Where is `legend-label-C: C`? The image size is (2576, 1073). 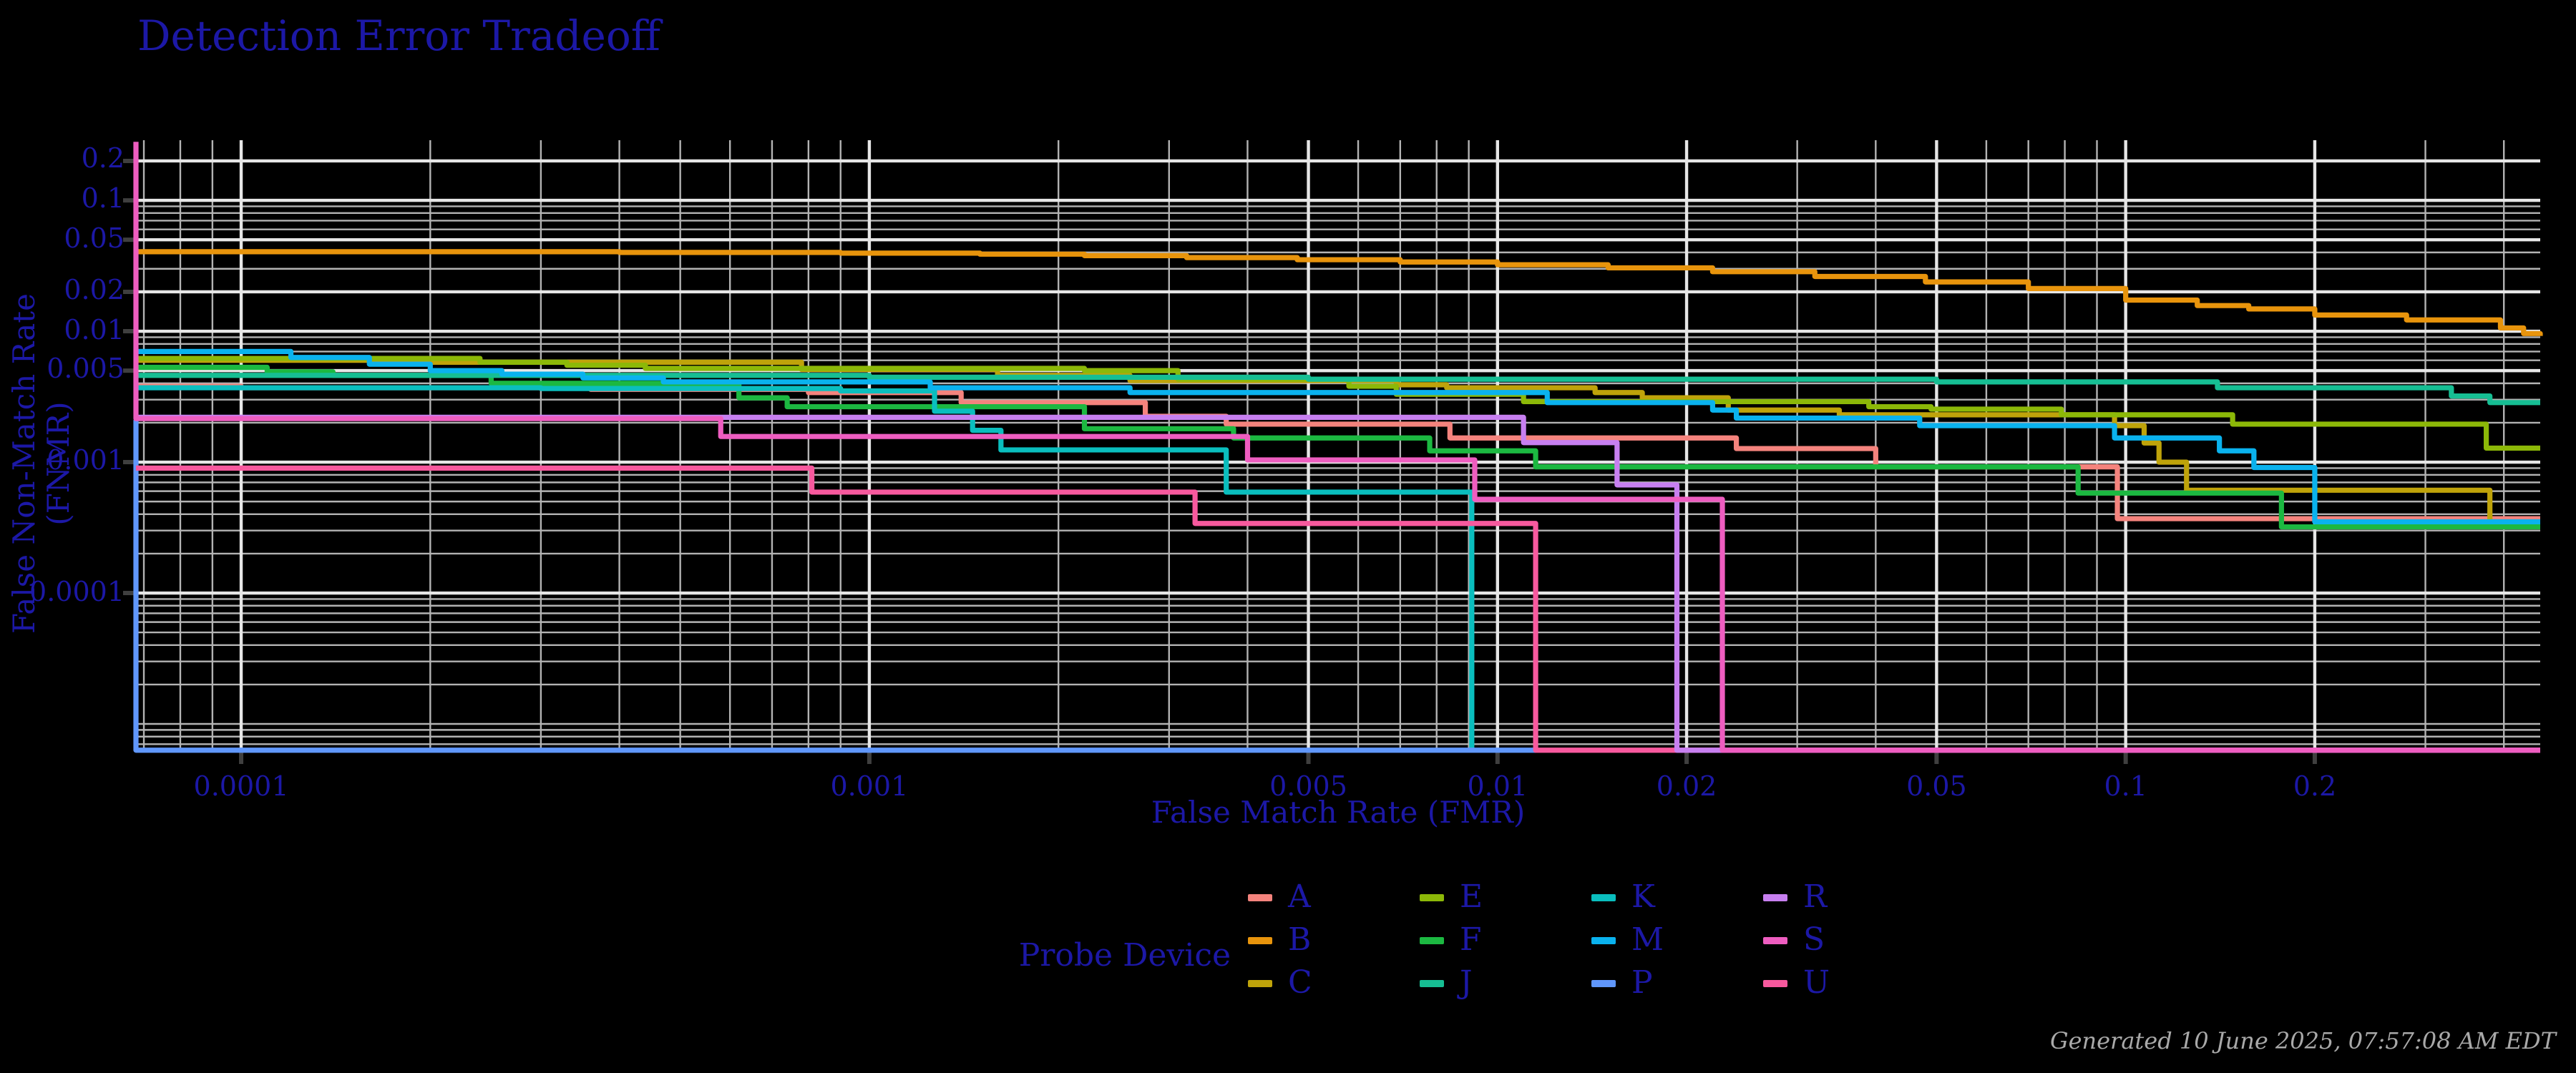 legend-label-C: C is located at coordinates (1300, 983).